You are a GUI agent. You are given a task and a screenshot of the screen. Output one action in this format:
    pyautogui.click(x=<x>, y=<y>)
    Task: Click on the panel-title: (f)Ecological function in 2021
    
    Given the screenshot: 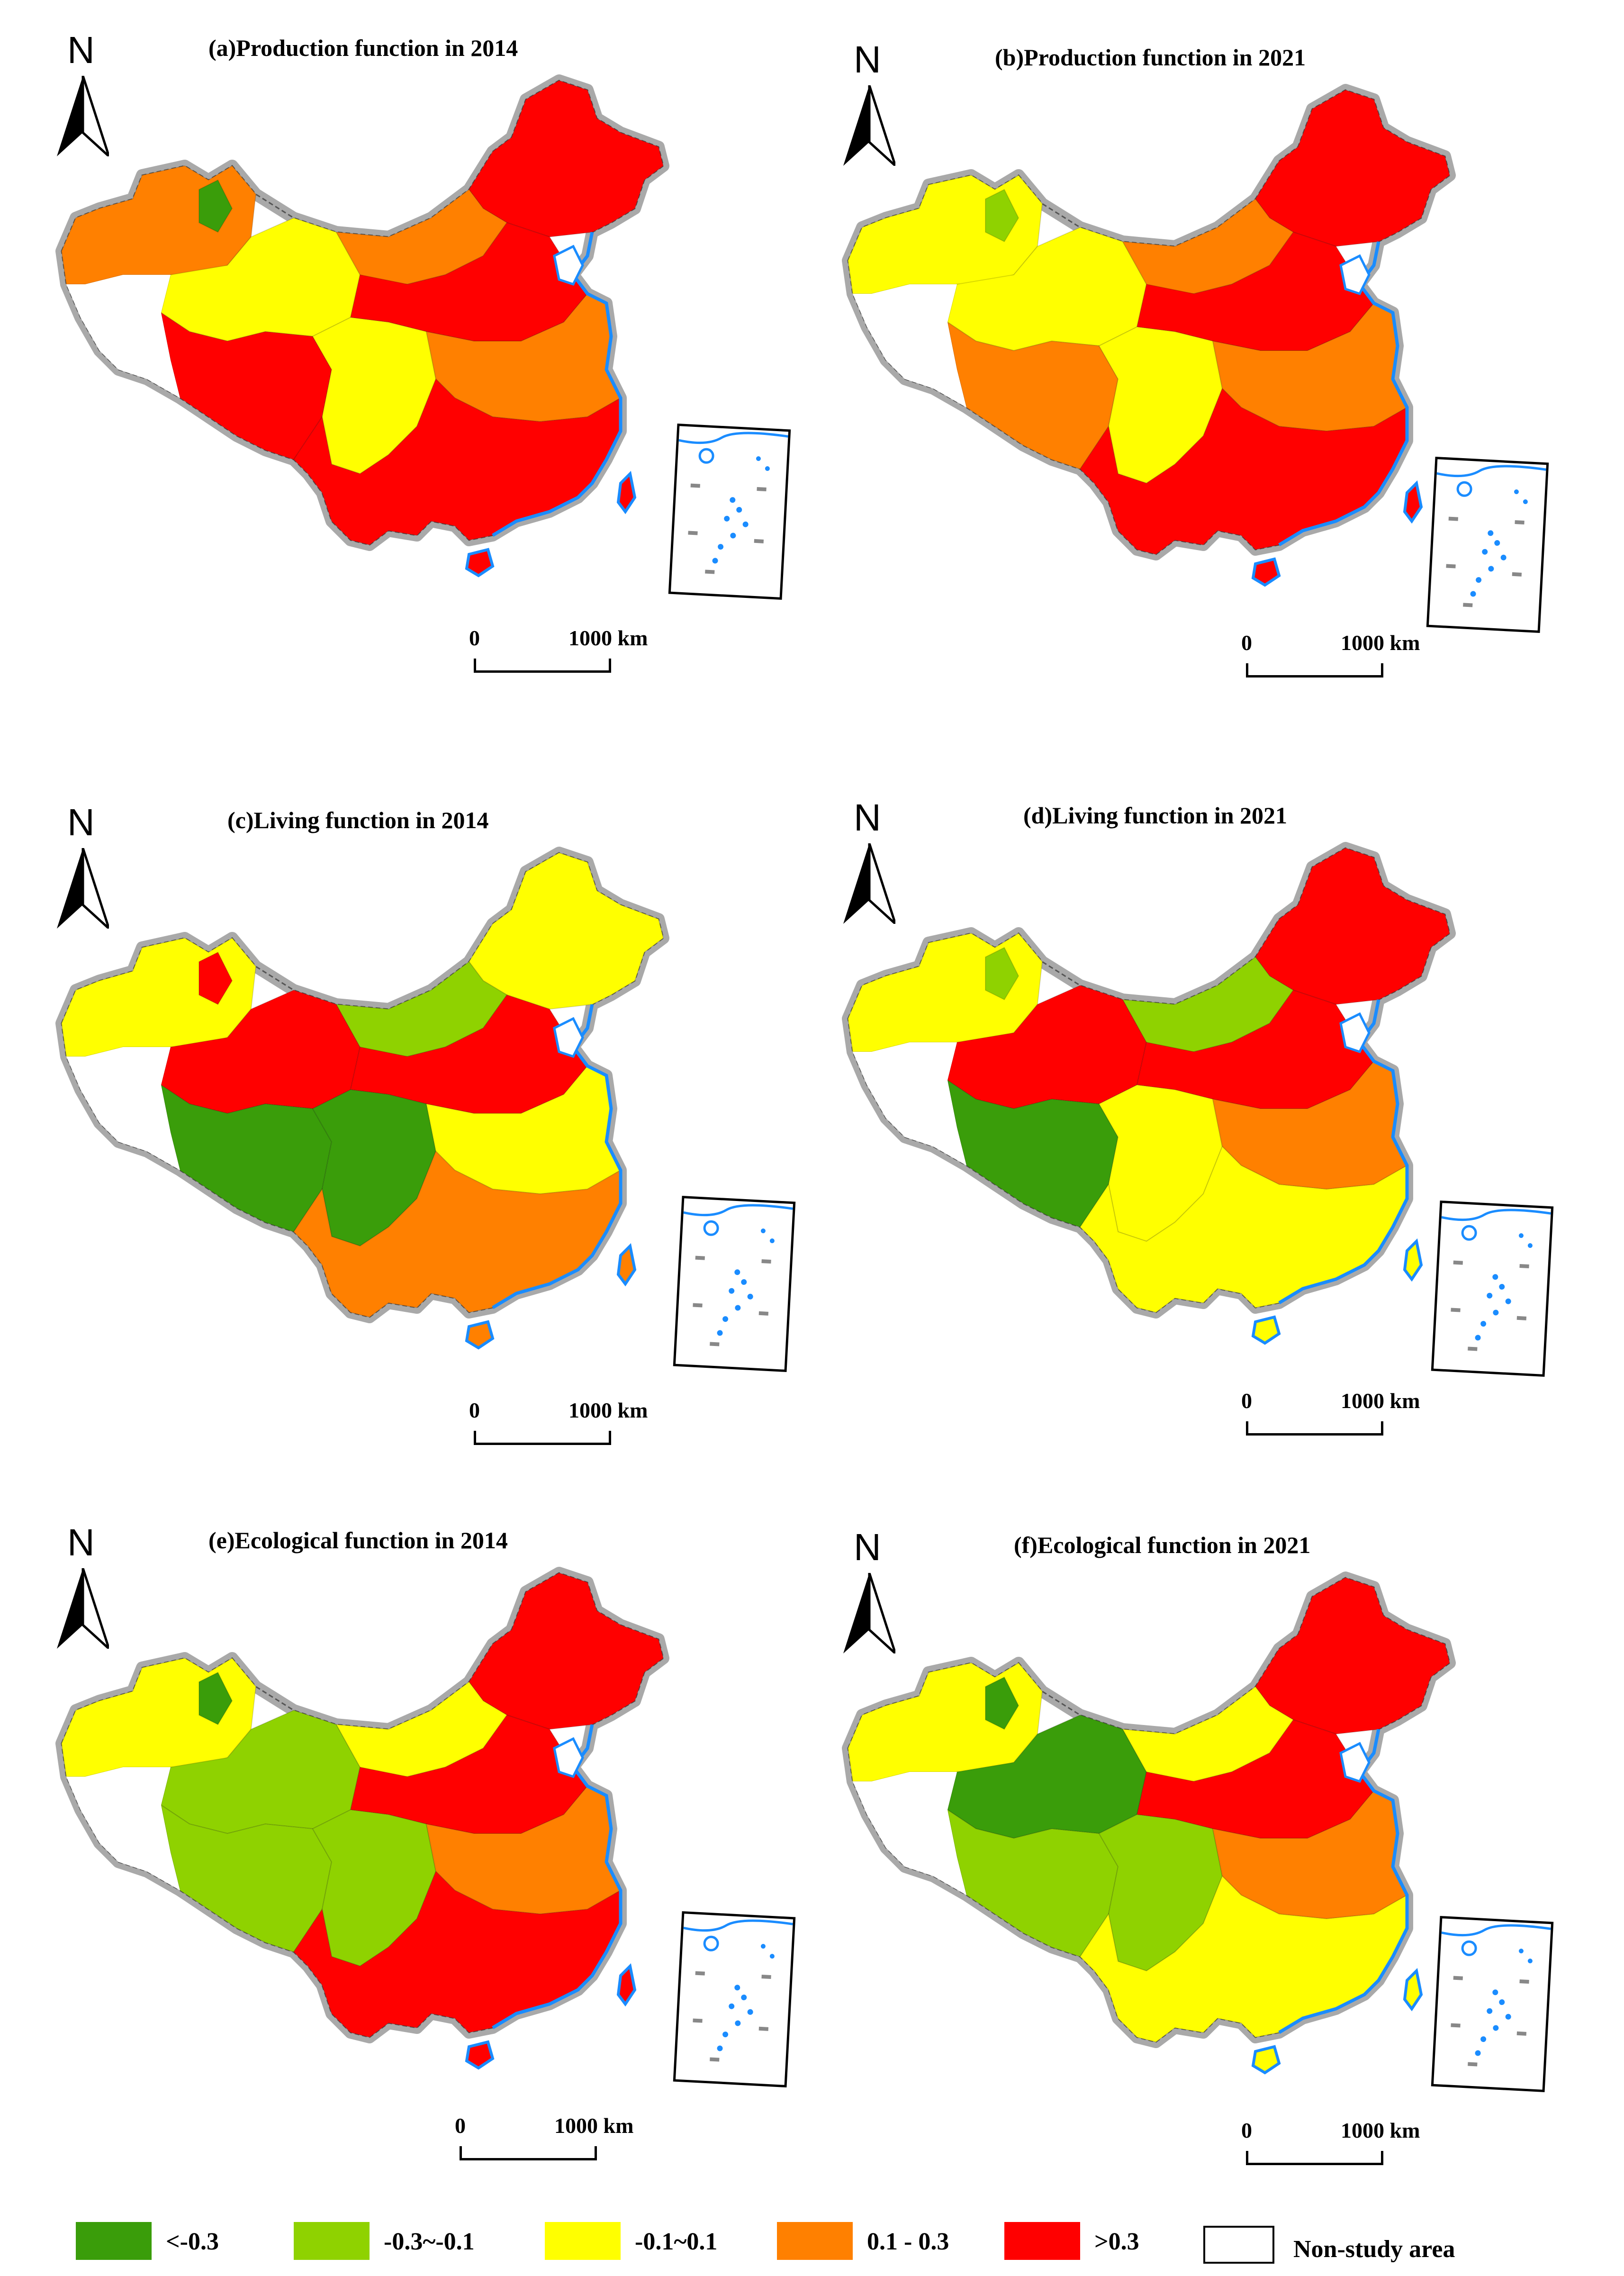 What is the action you would take?
    pyautogui.click(x=1162, y=1545)
    